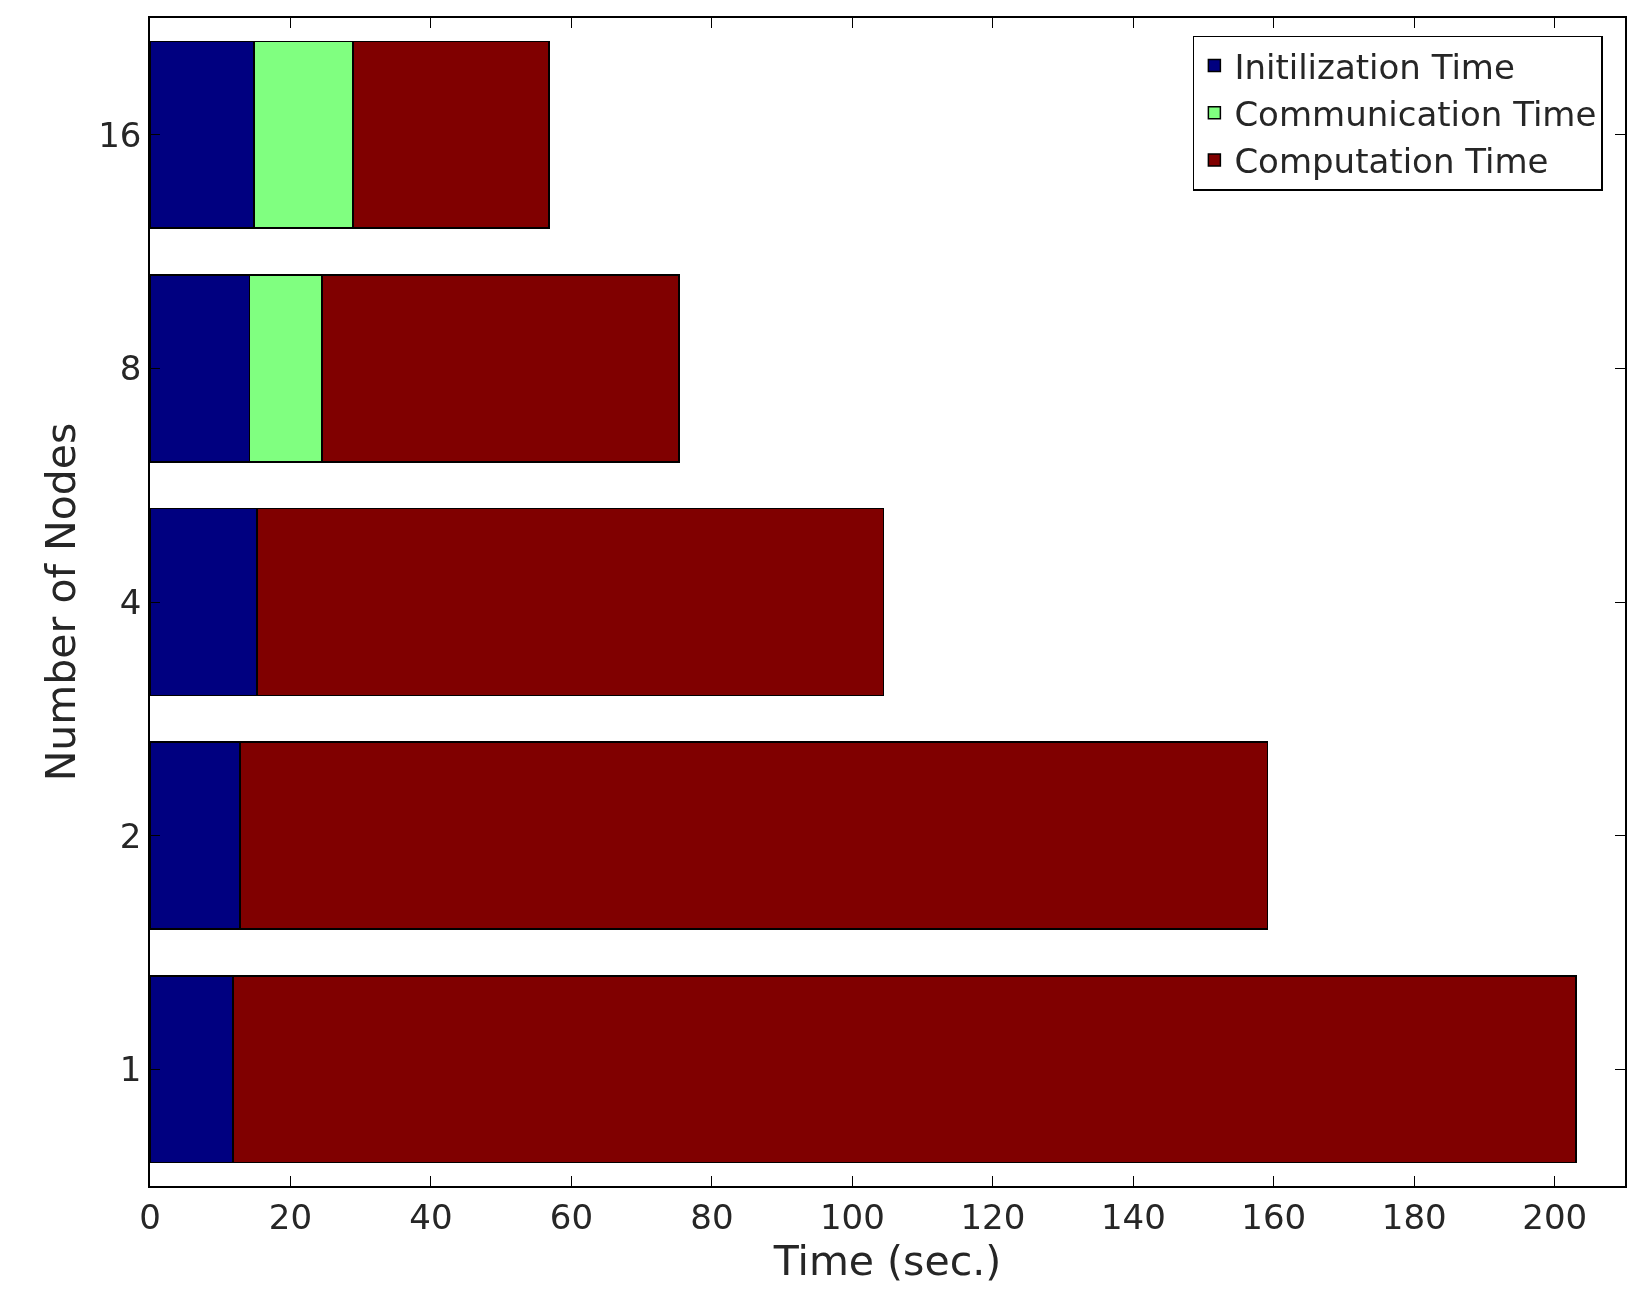  What do you see at coordinates (150, 1216) in the screenshot?
I see `x-tick-label: 0` at bounding box center [150, 1216].